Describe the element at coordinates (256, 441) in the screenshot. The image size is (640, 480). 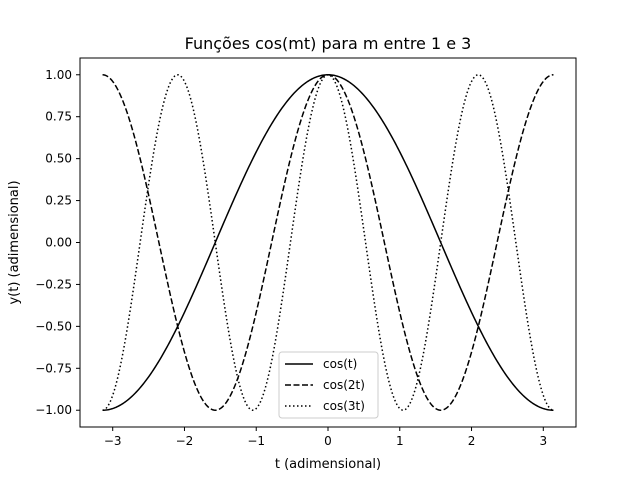
I see `x-tick-label: −1` at that location.